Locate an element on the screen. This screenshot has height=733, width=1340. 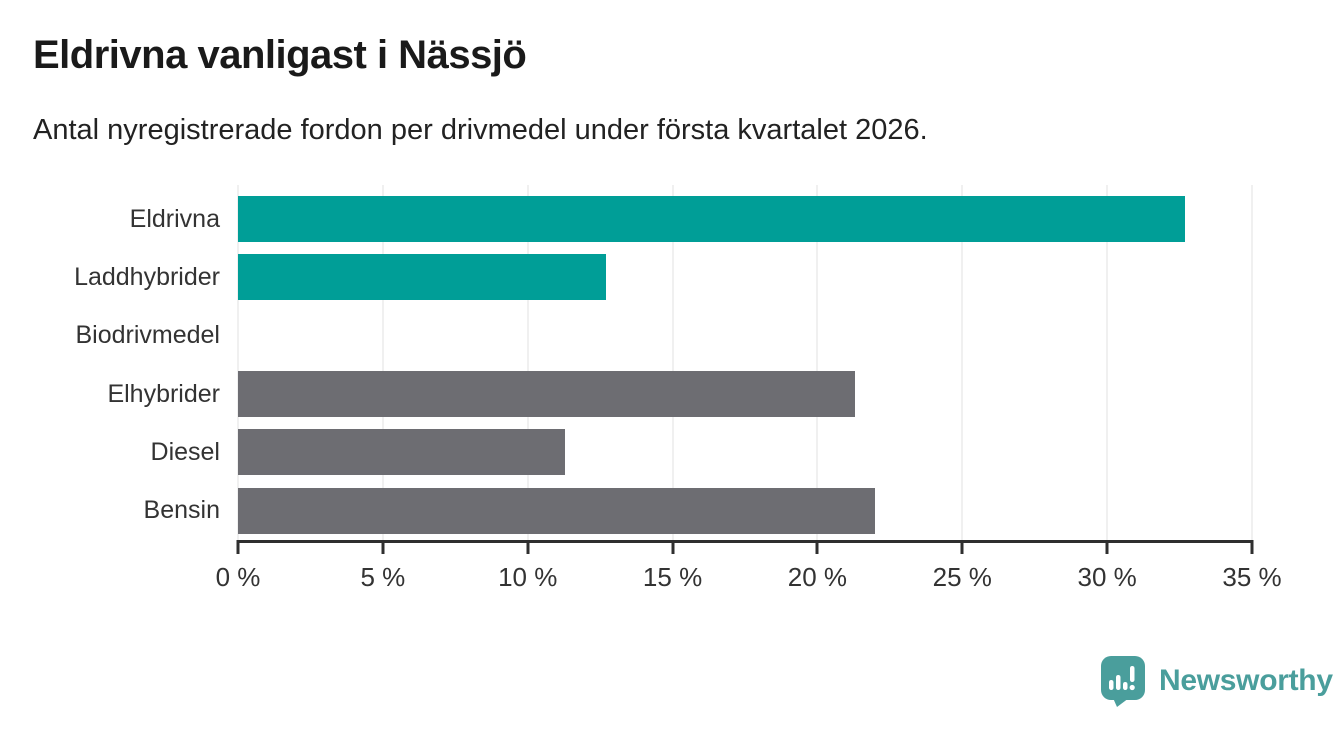
bar-track-eldrivna is located at coordinates (745, 219).